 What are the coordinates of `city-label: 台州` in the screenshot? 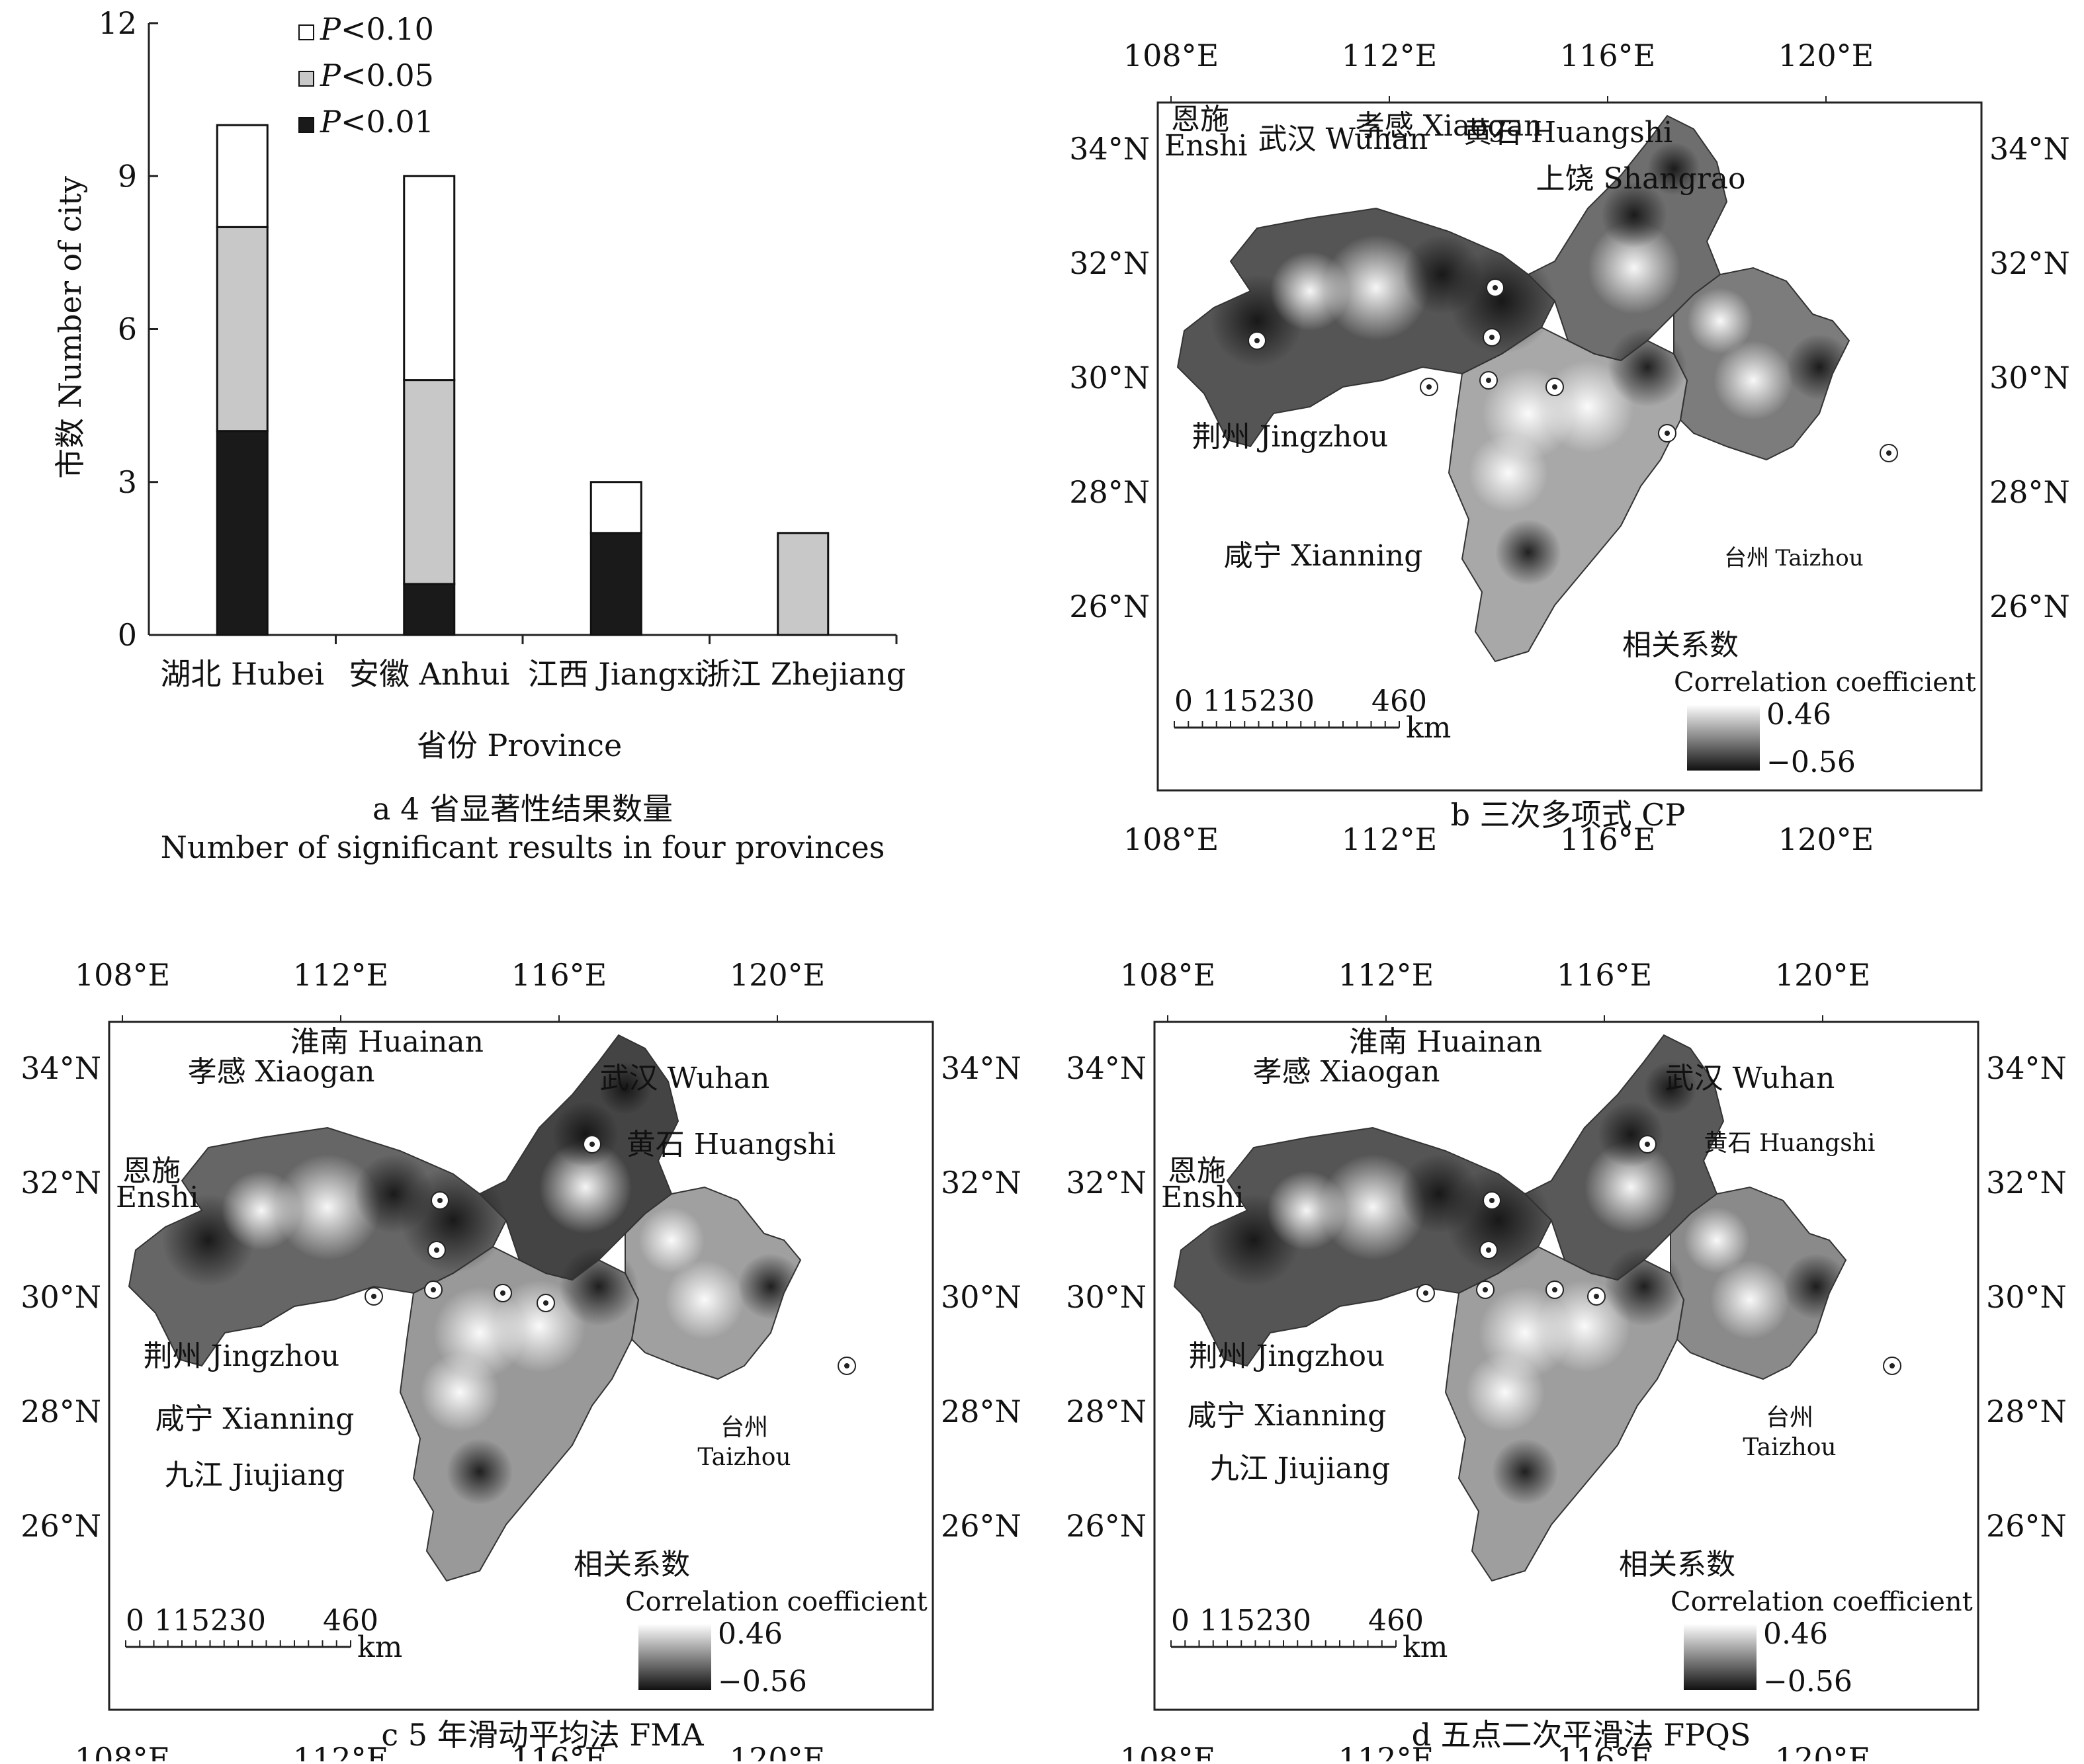 It's located at (1747, 558).